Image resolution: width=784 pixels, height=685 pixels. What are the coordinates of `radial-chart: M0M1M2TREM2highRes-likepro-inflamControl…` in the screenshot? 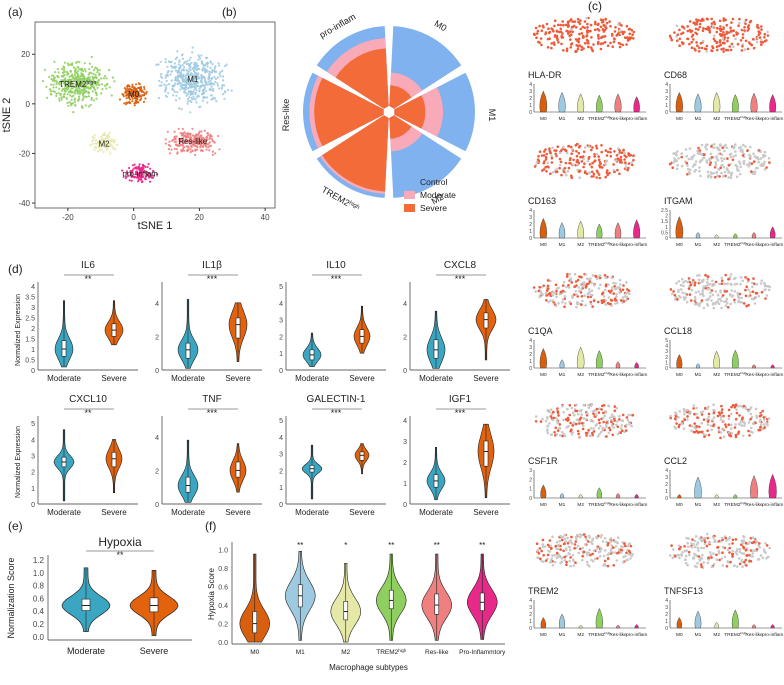 It's located at (389, 112).